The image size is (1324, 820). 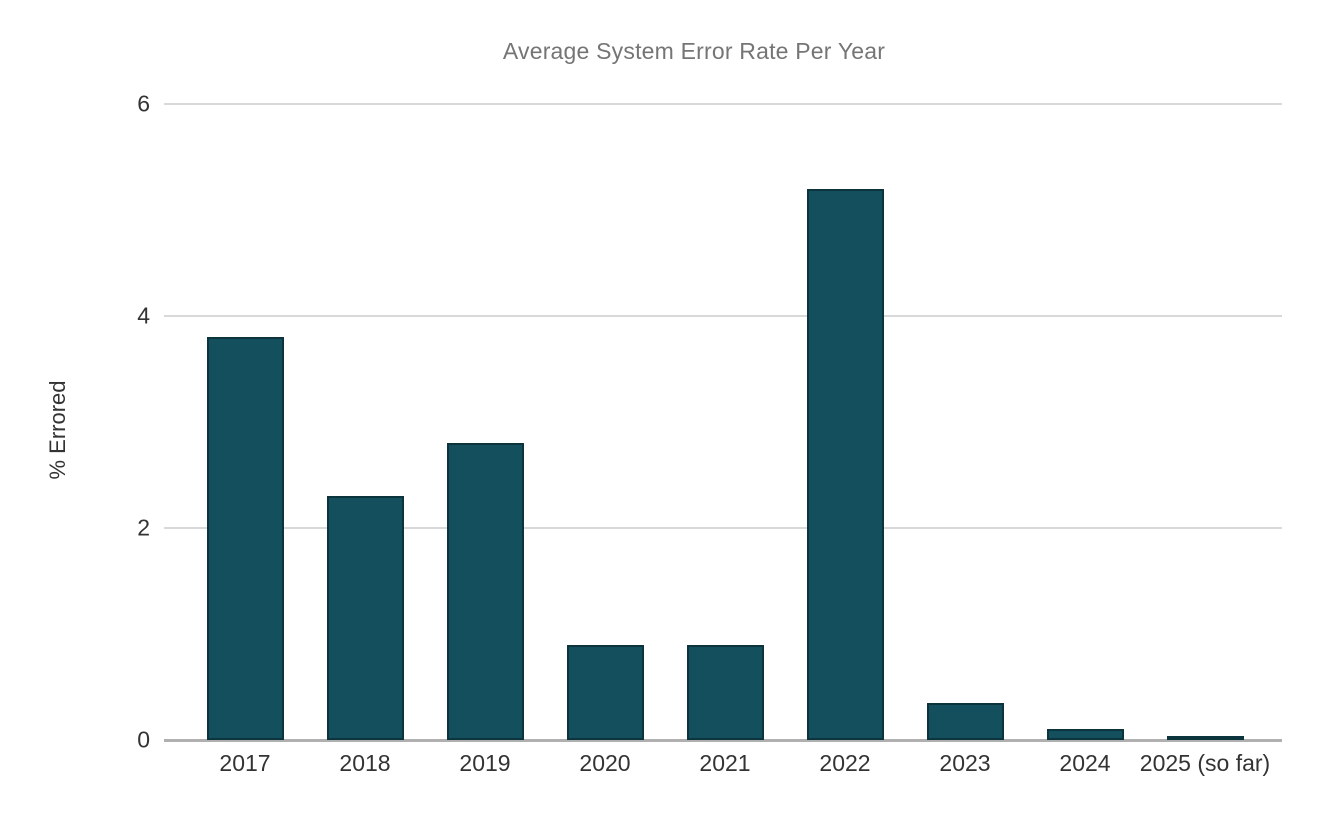 I want to click on bar-2021, so click(x=725, y=692).